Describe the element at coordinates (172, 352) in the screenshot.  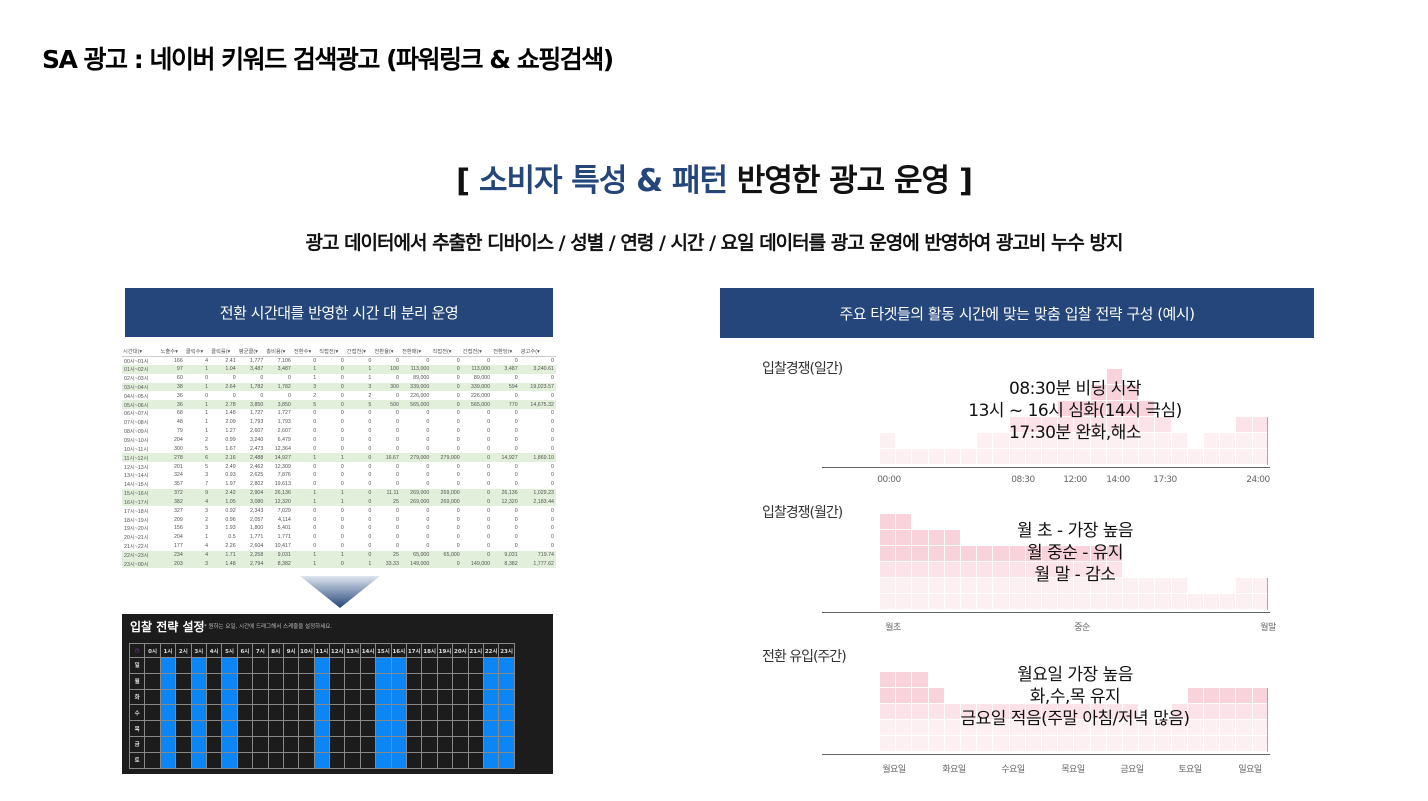
I see `column-header: 노출수▾` at that location.